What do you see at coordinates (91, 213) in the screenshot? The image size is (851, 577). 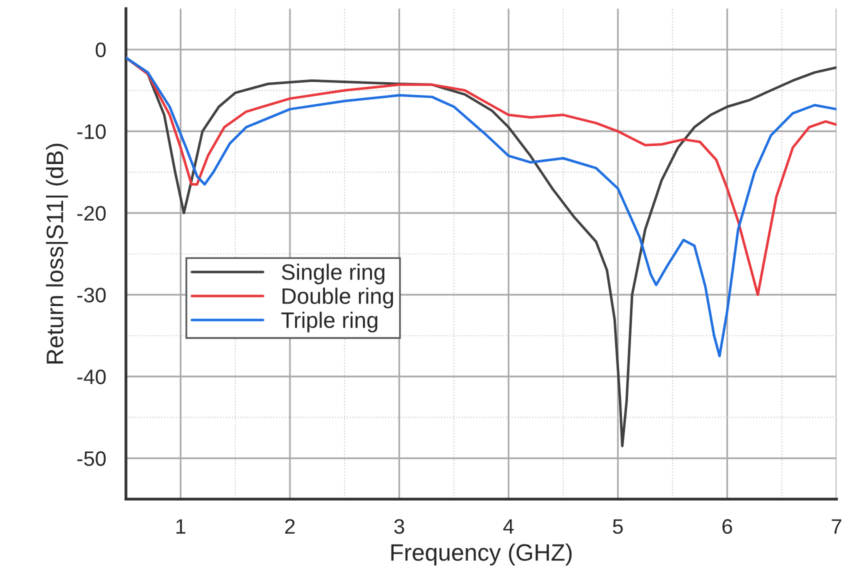 I see `y-tick-label: -20` at bounding box center [91, 213].